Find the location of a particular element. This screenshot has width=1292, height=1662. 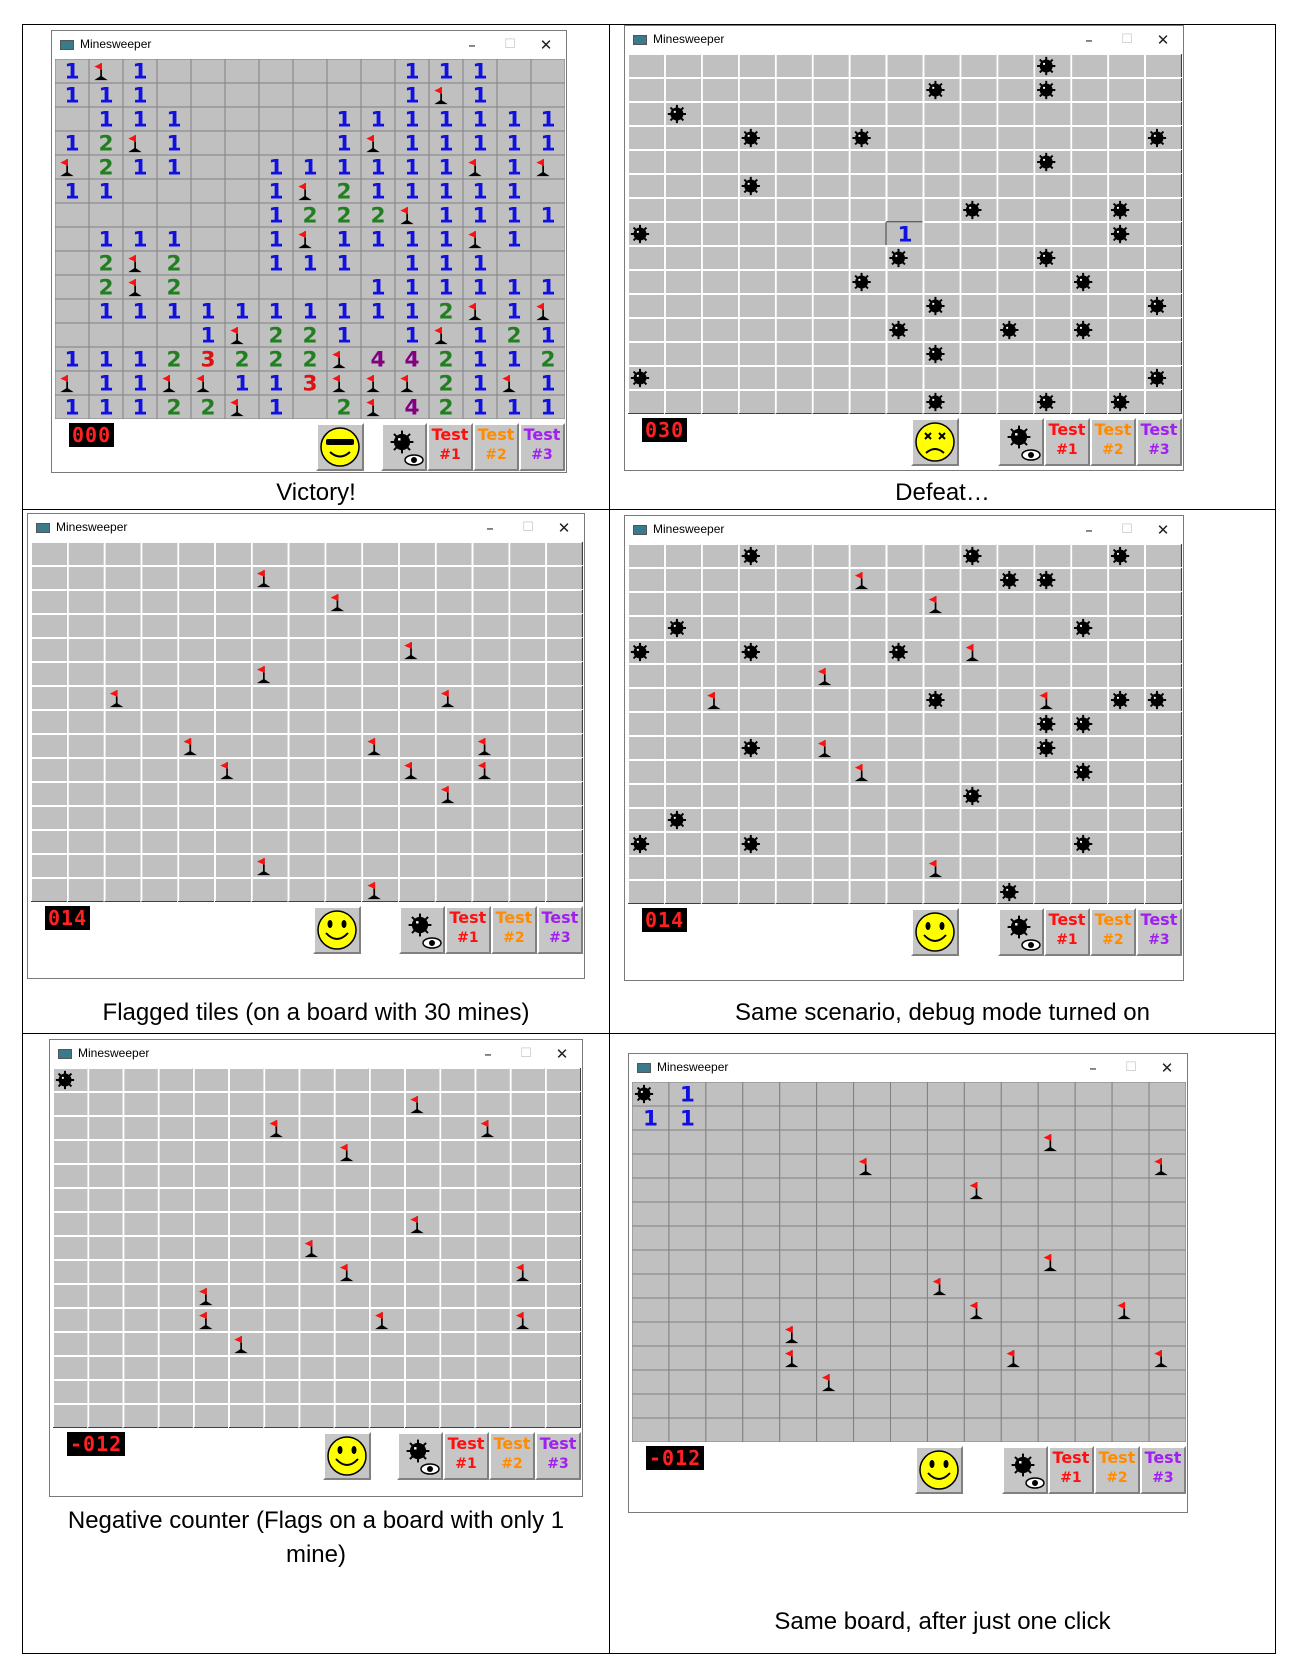

test-button-2: Test #2 is located at coordinates (512, 1456).